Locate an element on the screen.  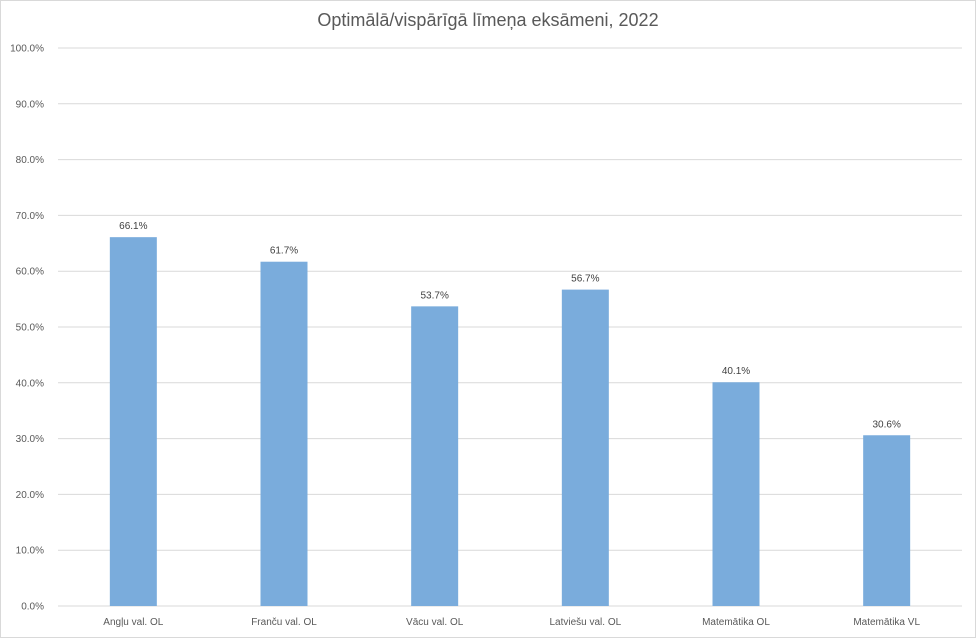
y-tick-label: 30.0% is located at coordinates (30, 439).